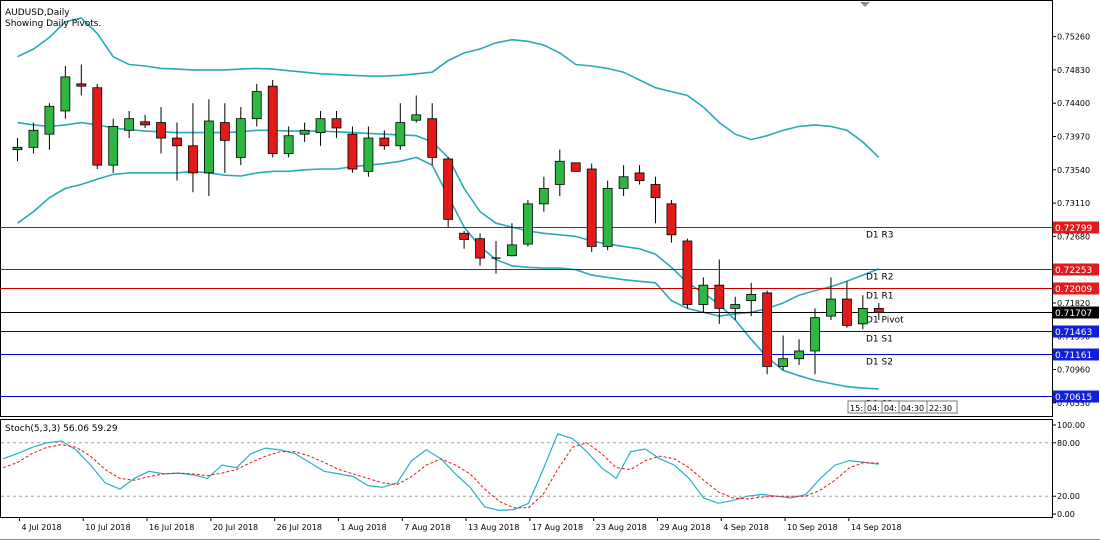  I want to click on timer-box, so click(942, 407).